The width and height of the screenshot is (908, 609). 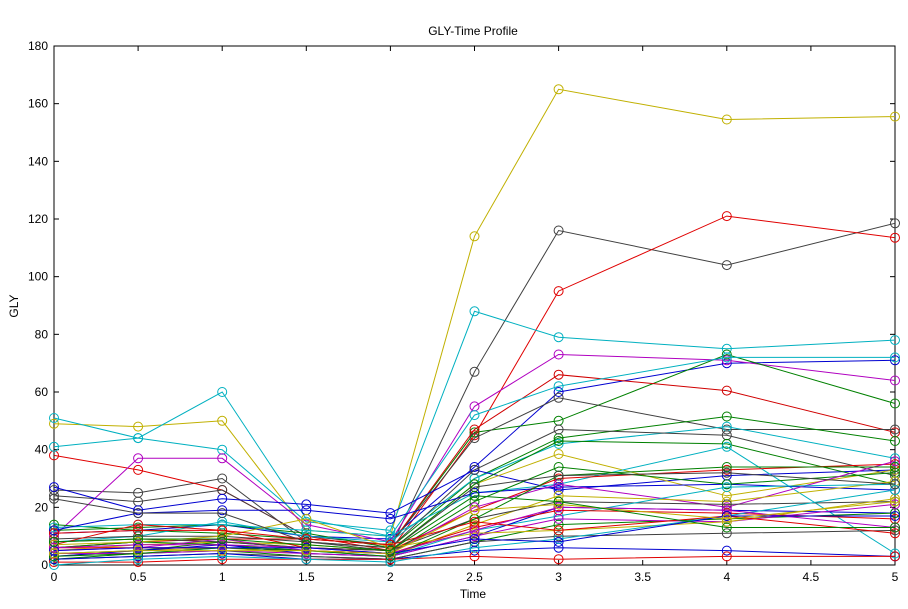 I want to click on x-tick-label: 3.5, so click(x=642, y=577).